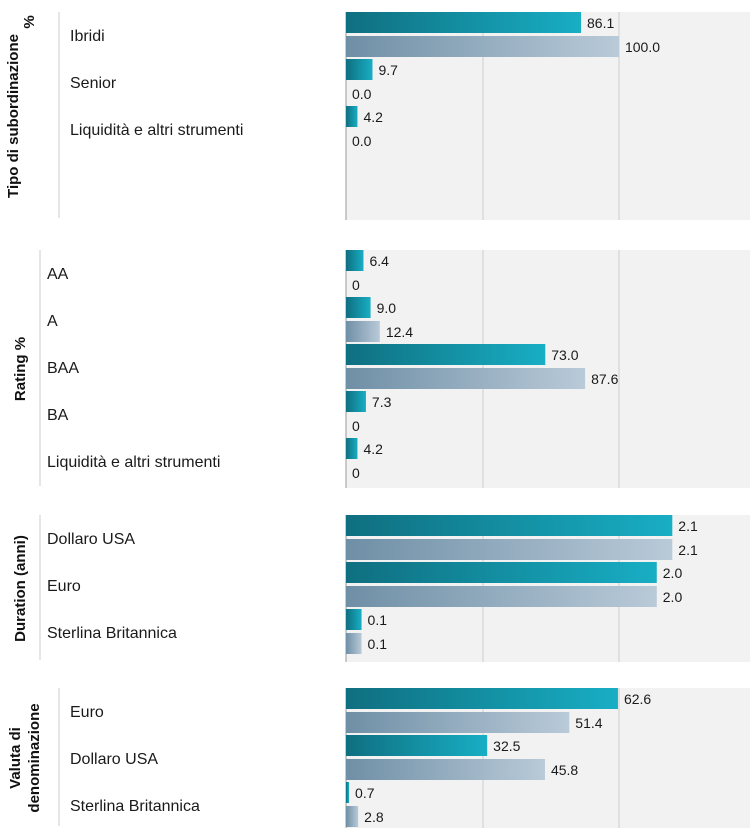 Image resolution: width=750 pixels, height=833 pixels. Describe the element at coordinates (642, 47) in the screenshot. I see `data-label-series-2: 100.0` at that location.